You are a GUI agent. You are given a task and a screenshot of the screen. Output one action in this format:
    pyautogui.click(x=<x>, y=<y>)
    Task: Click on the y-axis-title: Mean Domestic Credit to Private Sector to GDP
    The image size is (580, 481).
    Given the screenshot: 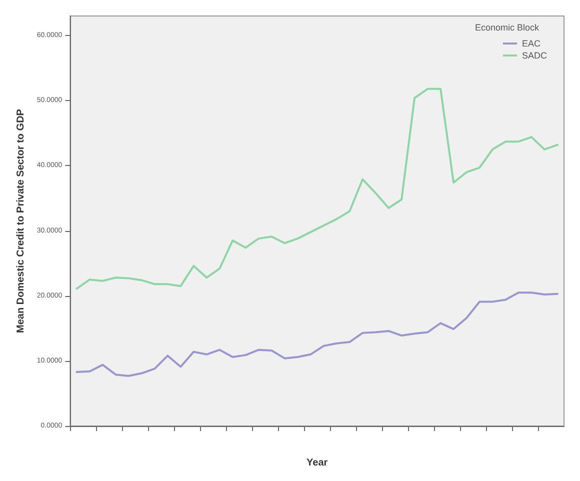 What is the action you would take?
    pyautogui.click(x=21, y=220)
    